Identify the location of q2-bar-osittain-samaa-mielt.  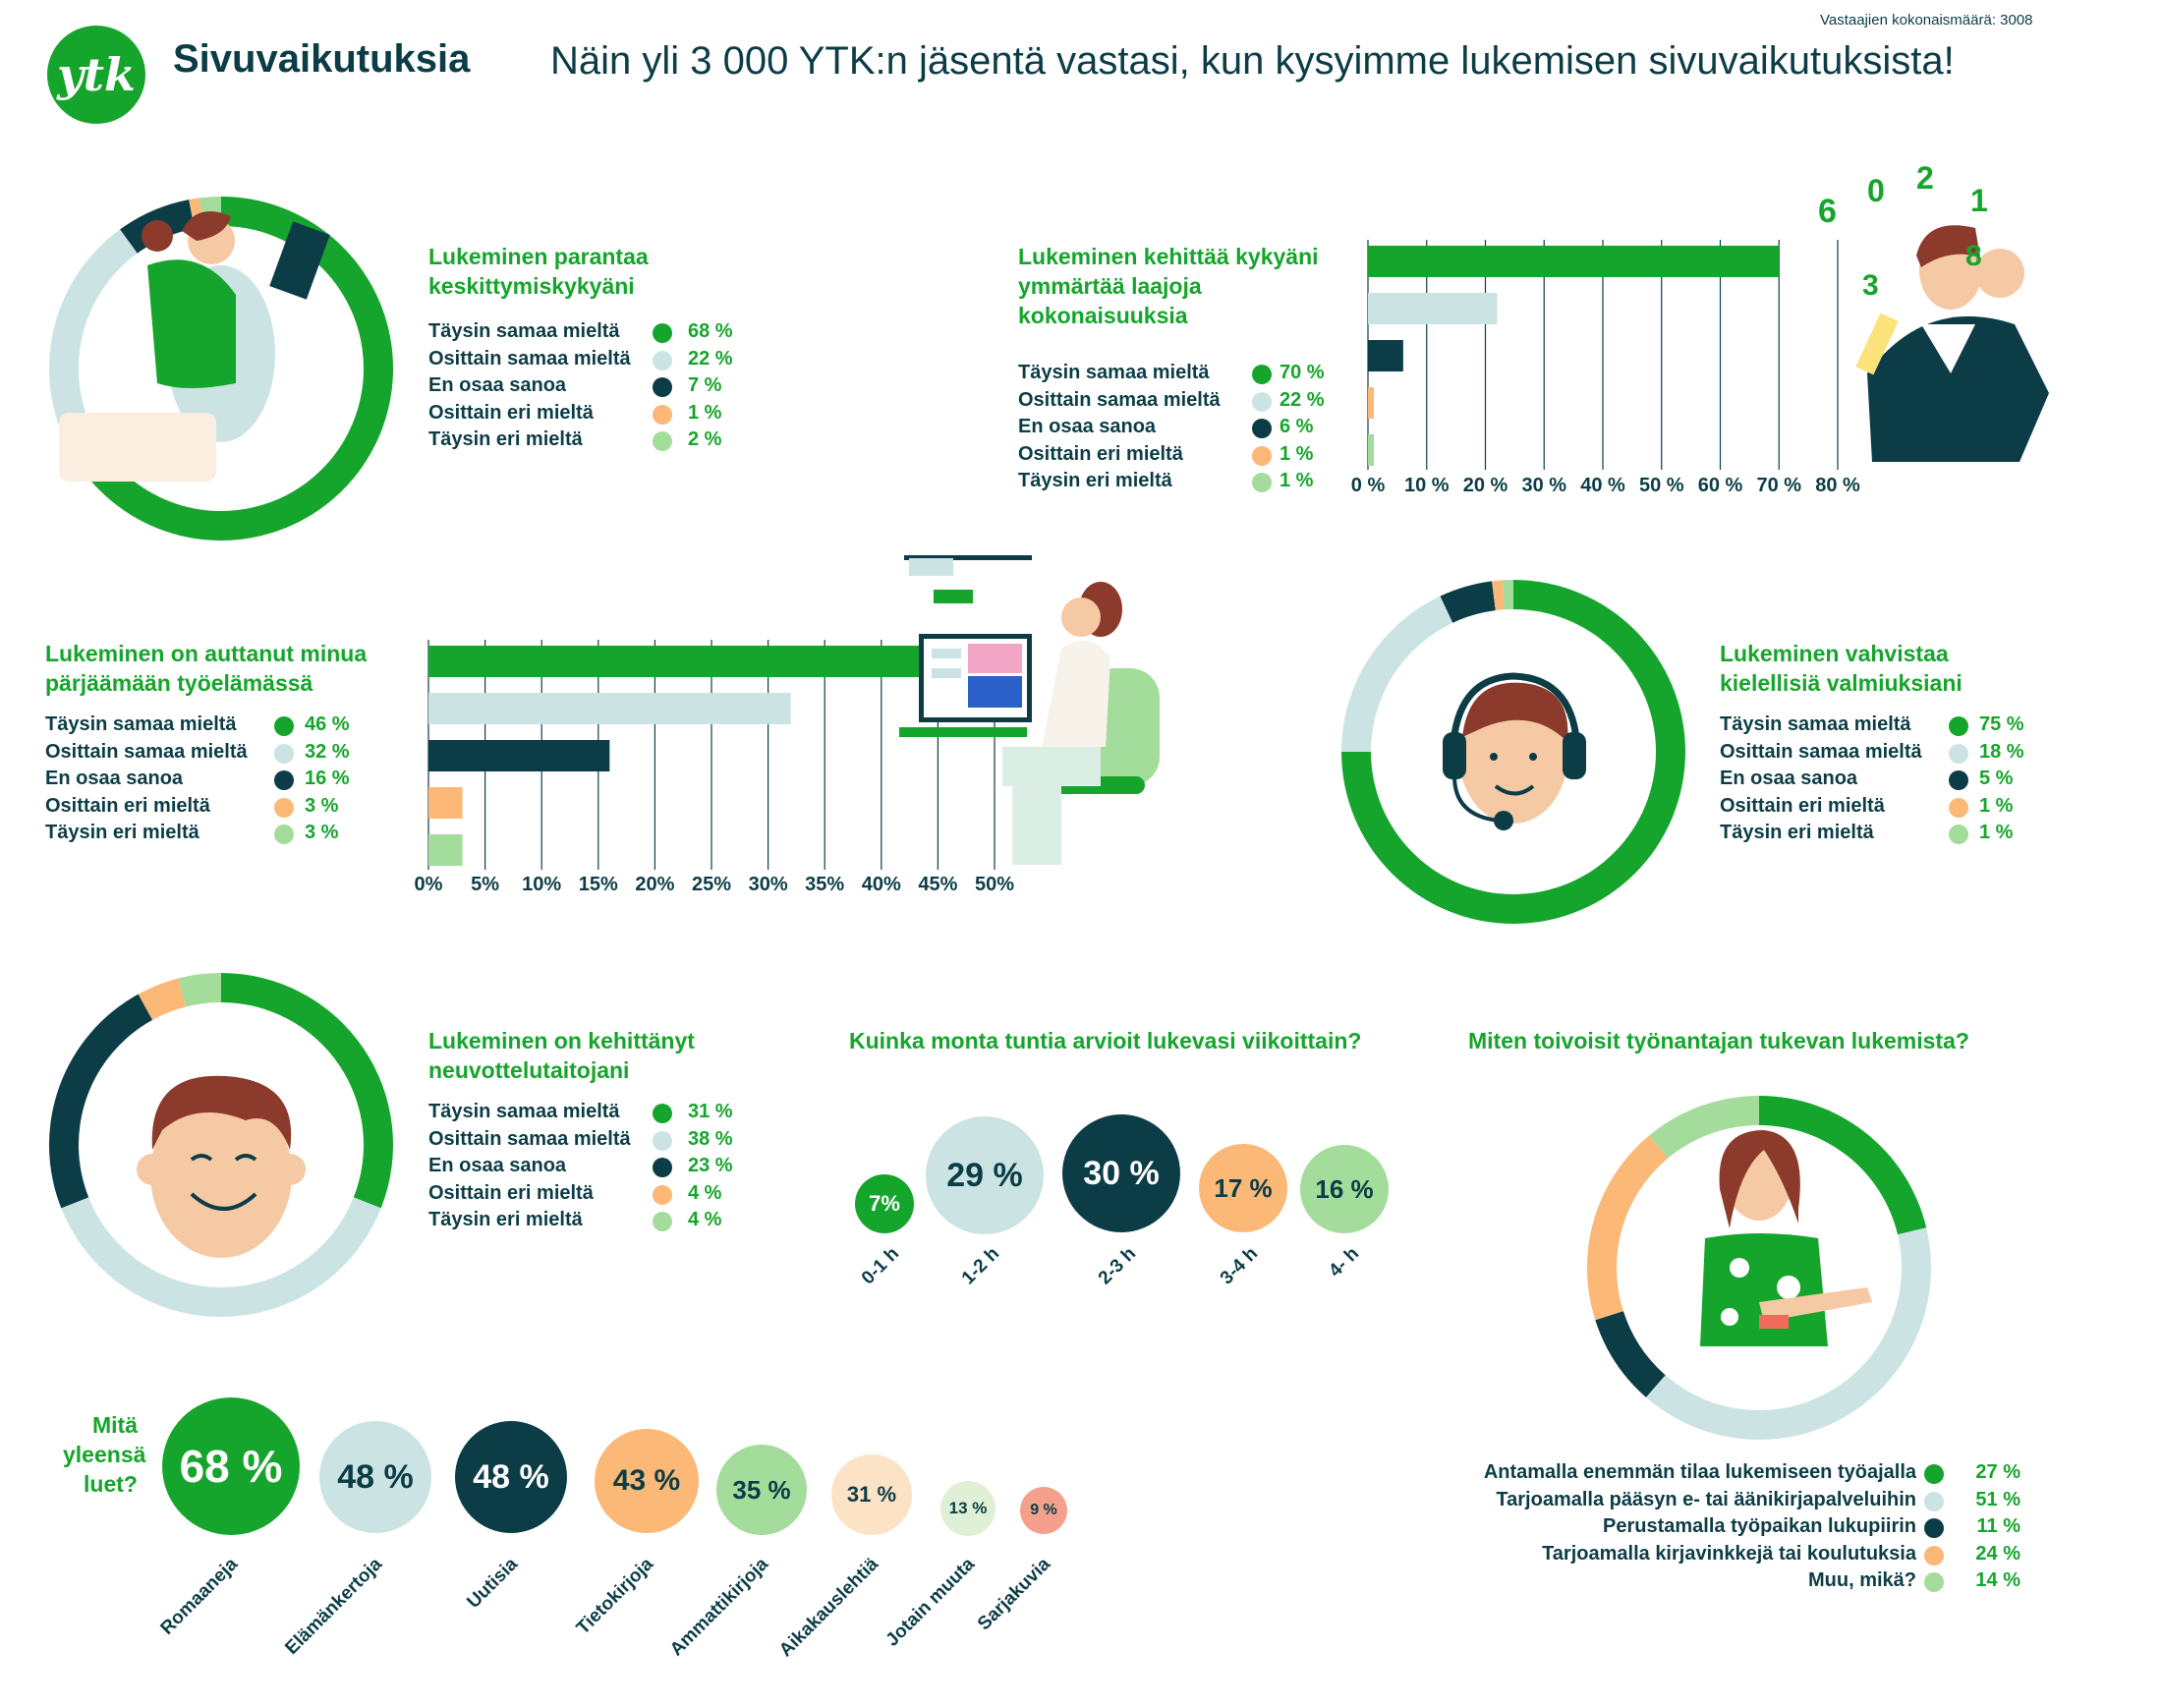
(1433, 308).